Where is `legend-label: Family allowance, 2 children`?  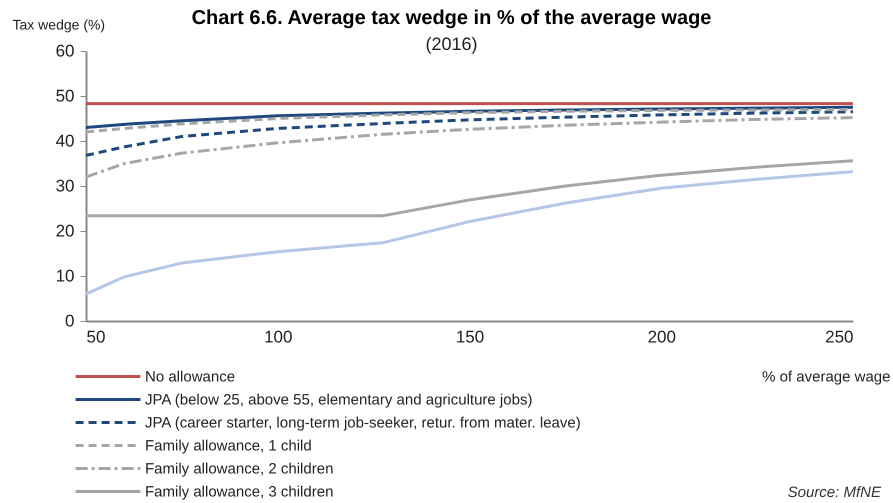
legend-label: Family allowance, 2 children is located at coordinates (239, 469).